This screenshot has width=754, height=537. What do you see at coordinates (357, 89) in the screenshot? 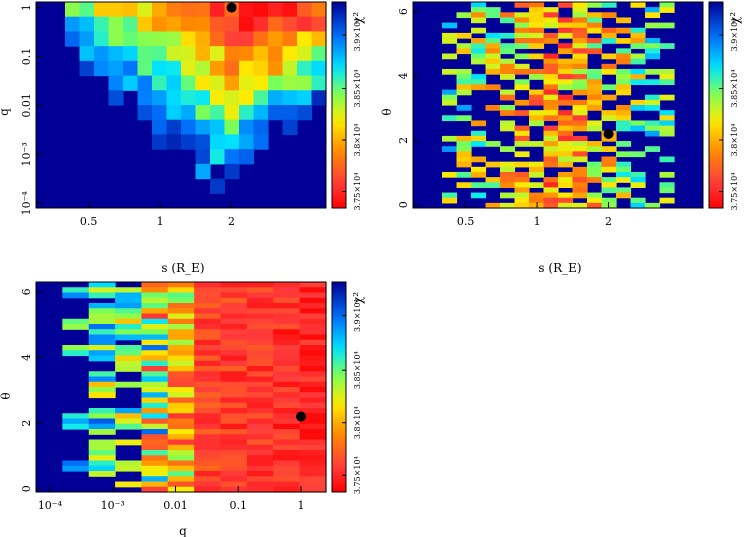
I see `colorbar-tick-label: 3.85×10⁴` at bounding box center [357, 89].